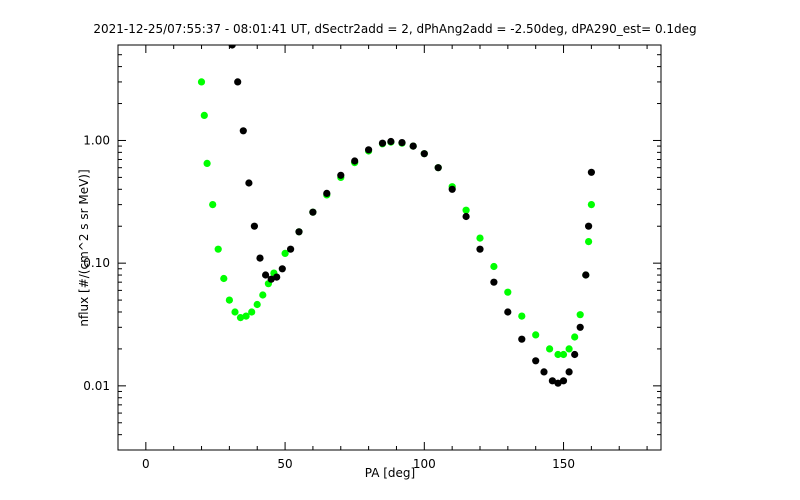  What do you see at coordinates (96, 140) in the screenshot?
I see `y-tick-label: 1.00` at bounding box center [96, 140].